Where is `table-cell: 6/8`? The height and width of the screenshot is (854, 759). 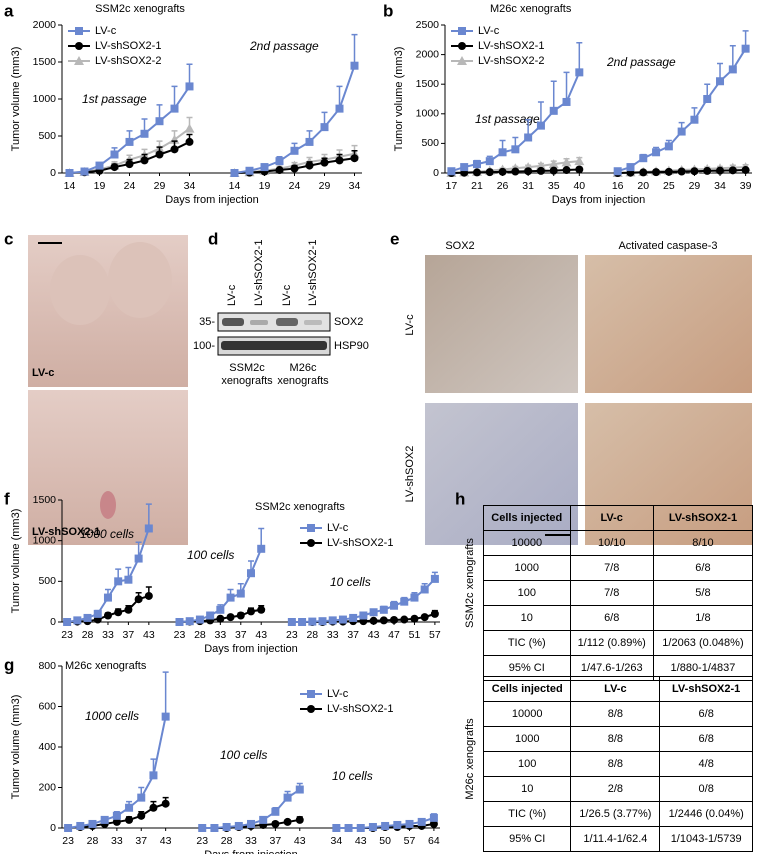
table-cell: 6/8 is located at coordinates (611, 618).